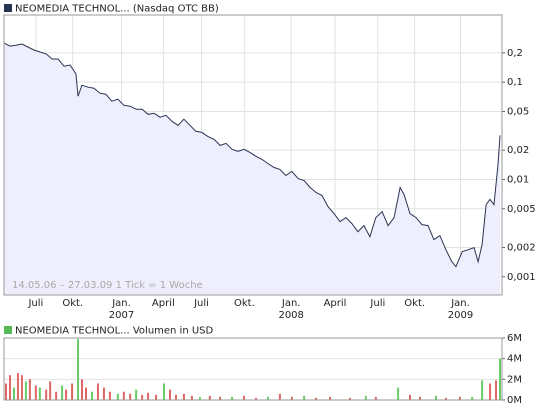  Describe the element at coordinates (515, 82) in the screenshot. I see `y-tick-label: 0,1` at that location.